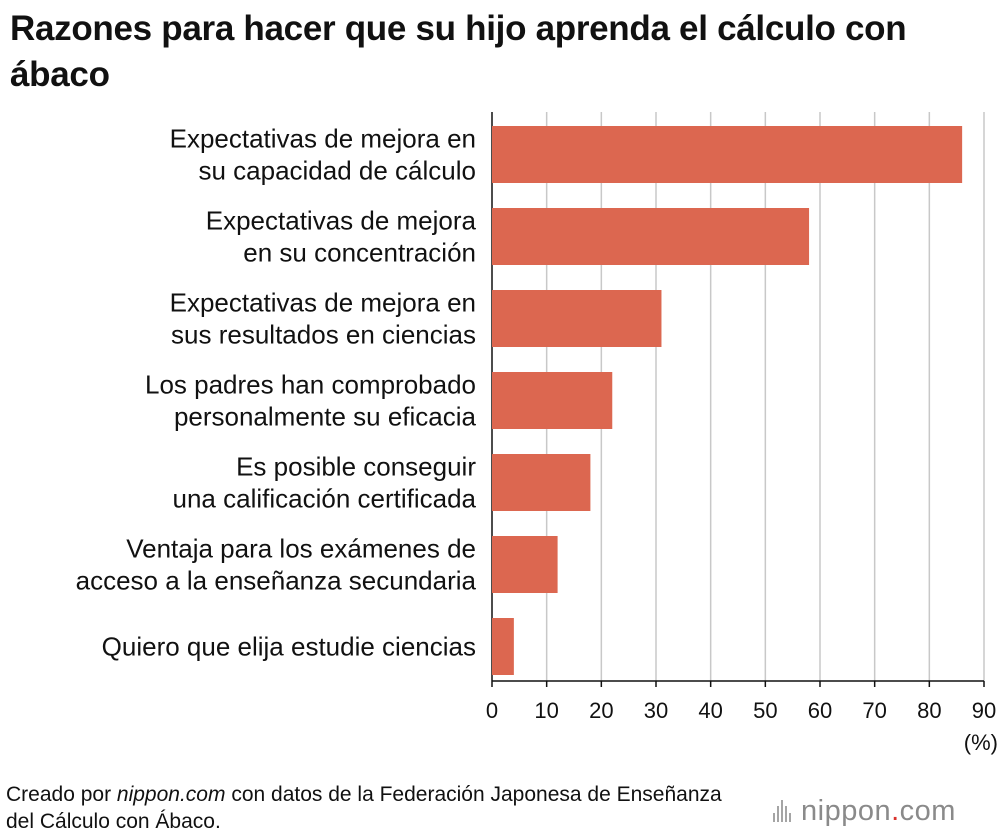 The width and height of the screenshot is (1000, 836). What do you see at coordinates (301, 549) in the screenshot?
I see `category-label: Ventaja para los exámenes de` at bounding box center [301, 549].